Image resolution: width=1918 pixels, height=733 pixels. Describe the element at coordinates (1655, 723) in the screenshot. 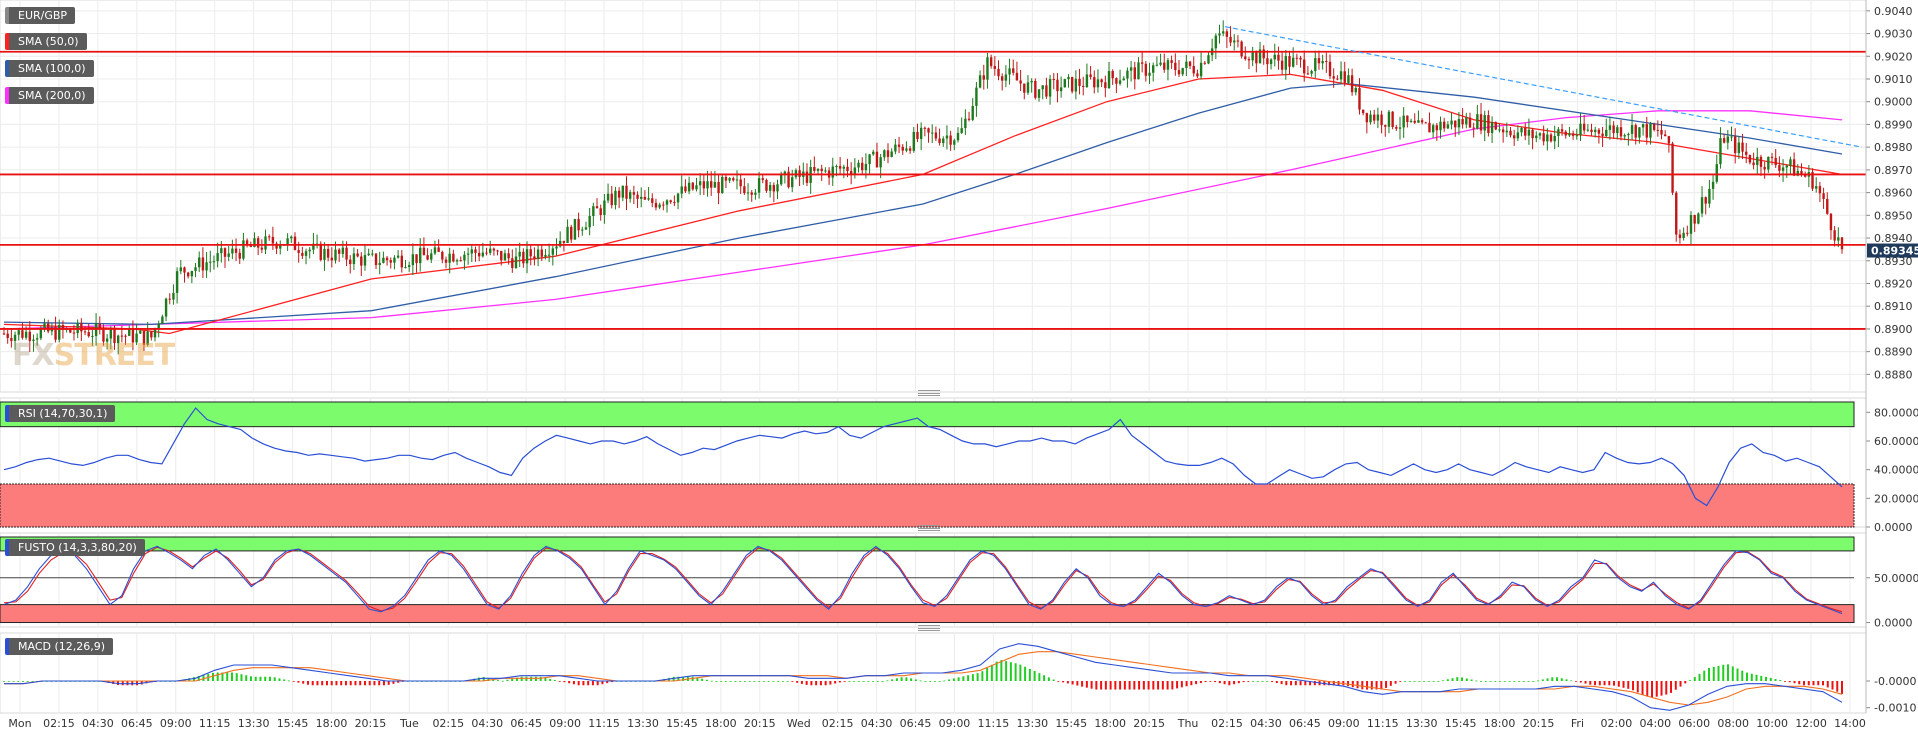

I see `x-tick-label: 04:00` at that location.